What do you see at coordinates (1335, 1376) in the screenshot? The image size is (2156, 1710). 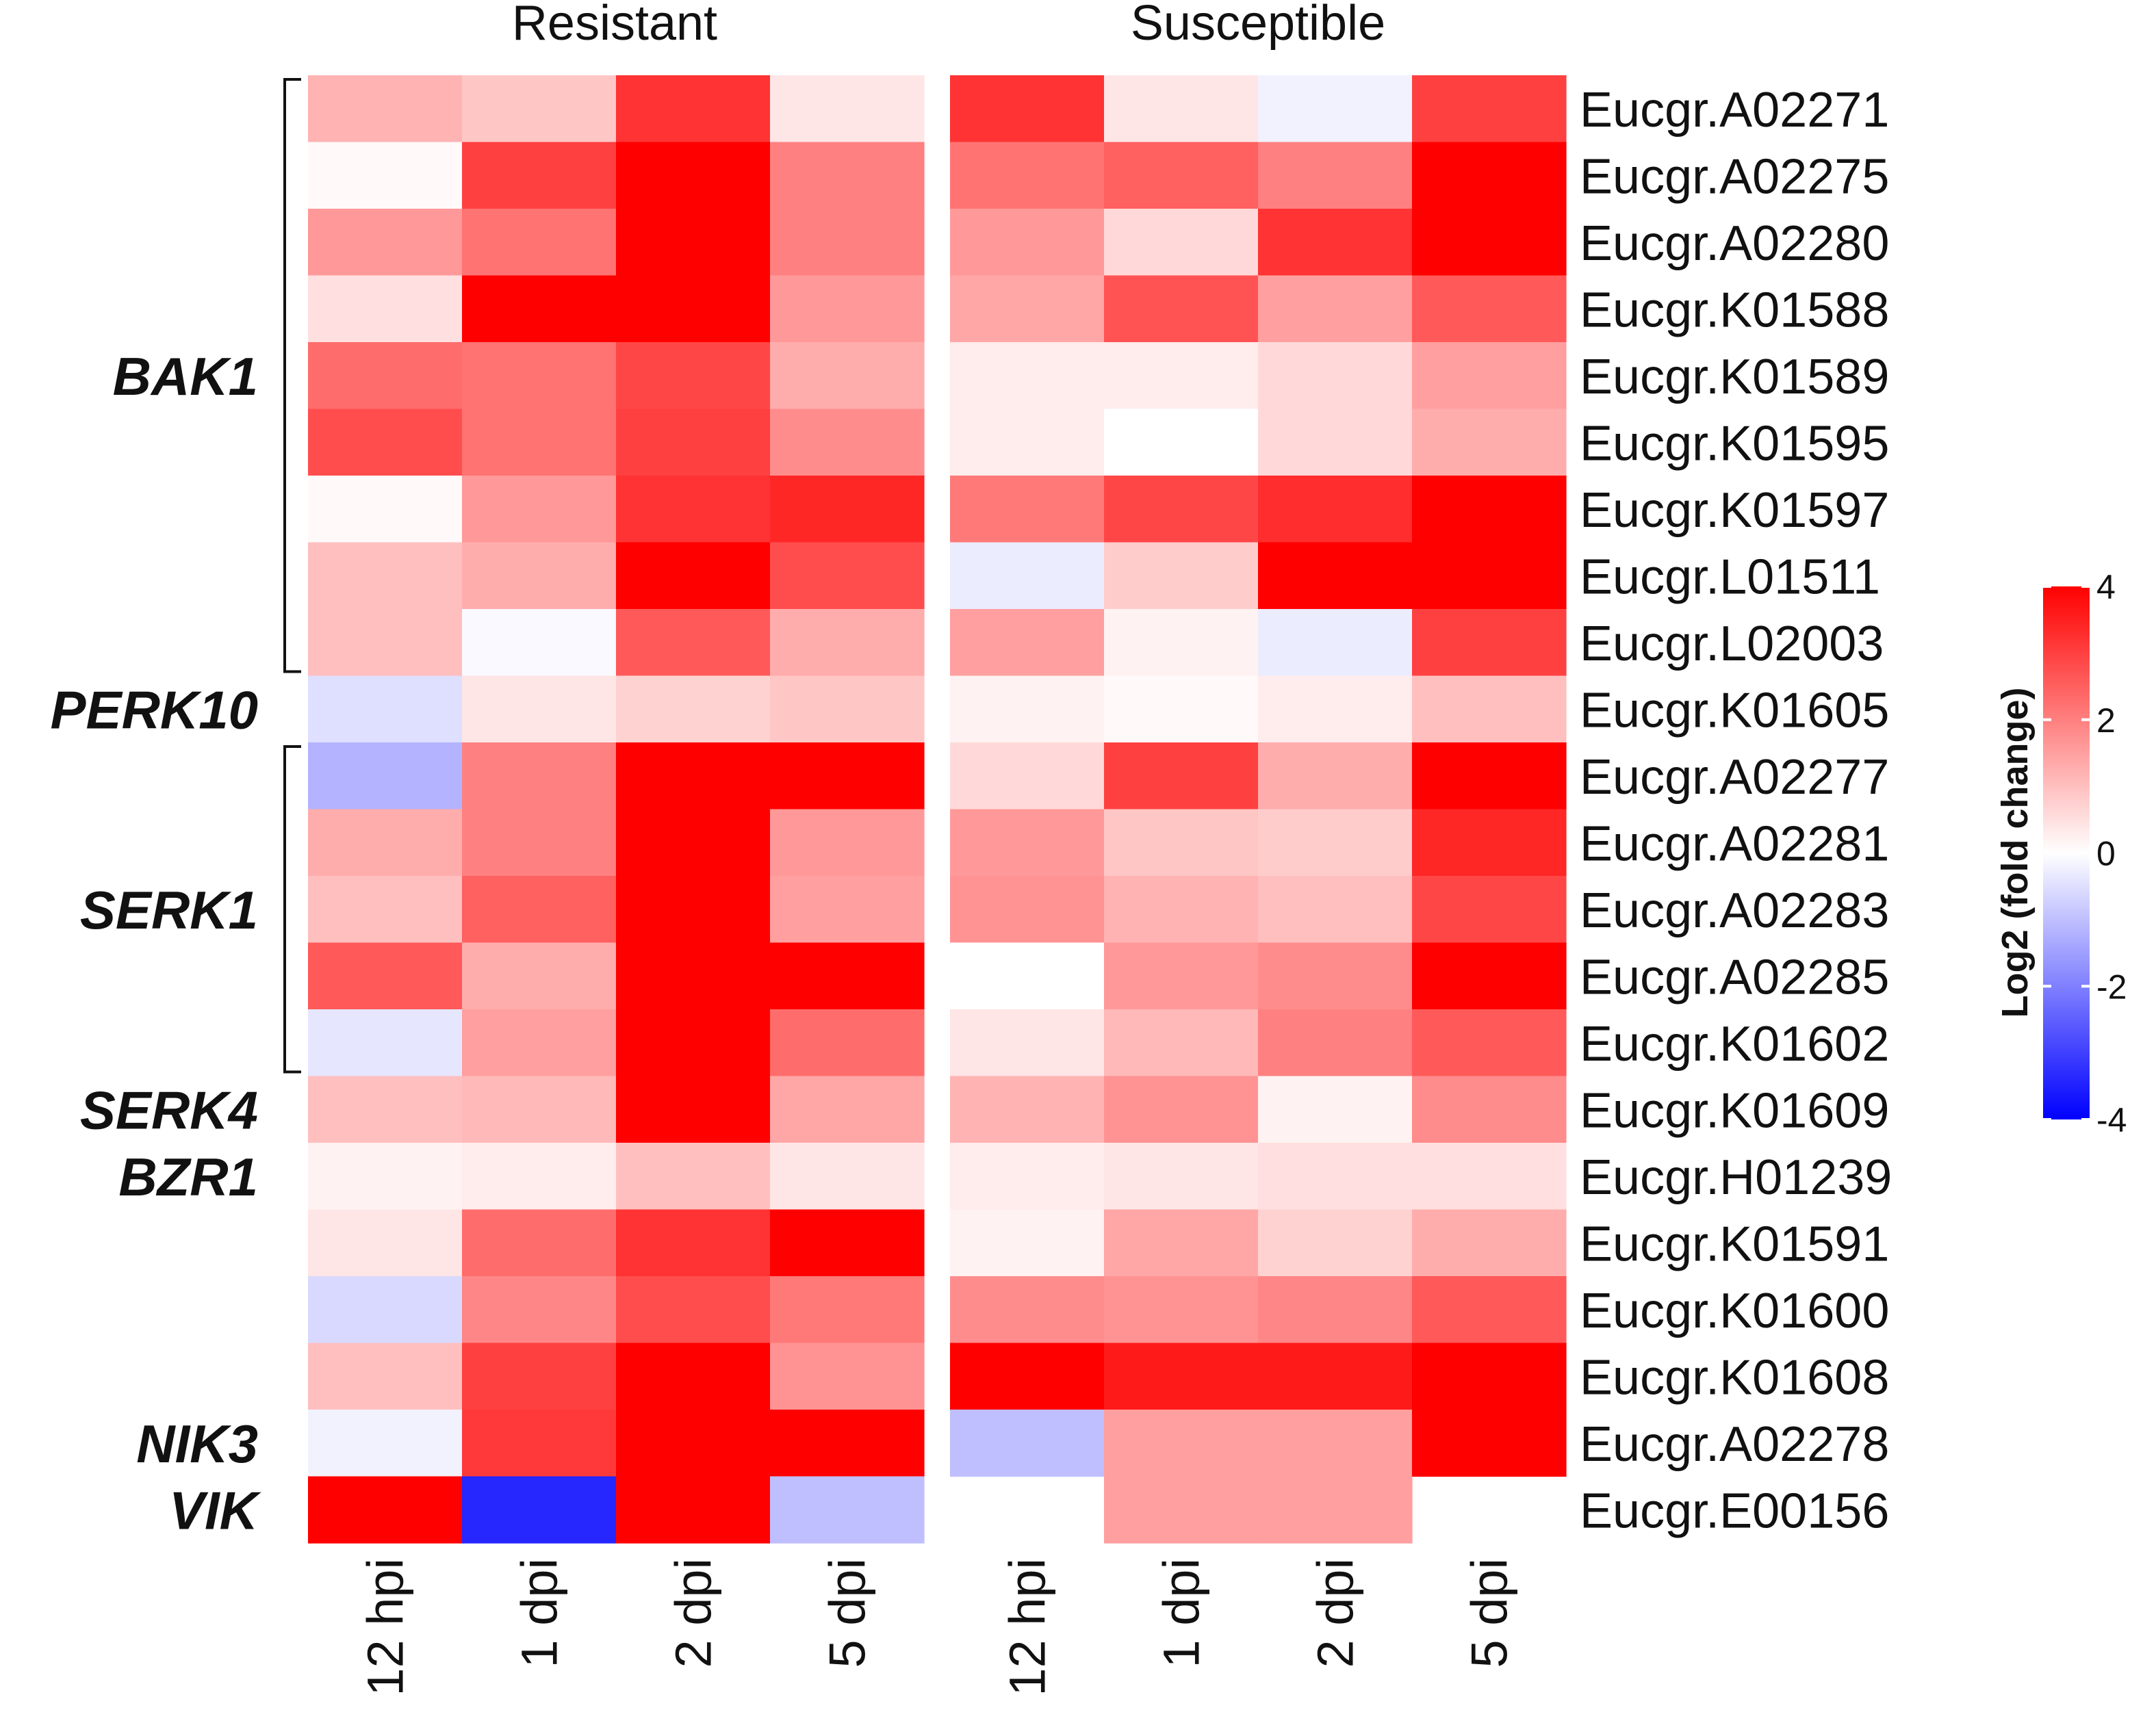 I see `cell-susceptible-r19-c2` at bounding box center [1335, 1376].